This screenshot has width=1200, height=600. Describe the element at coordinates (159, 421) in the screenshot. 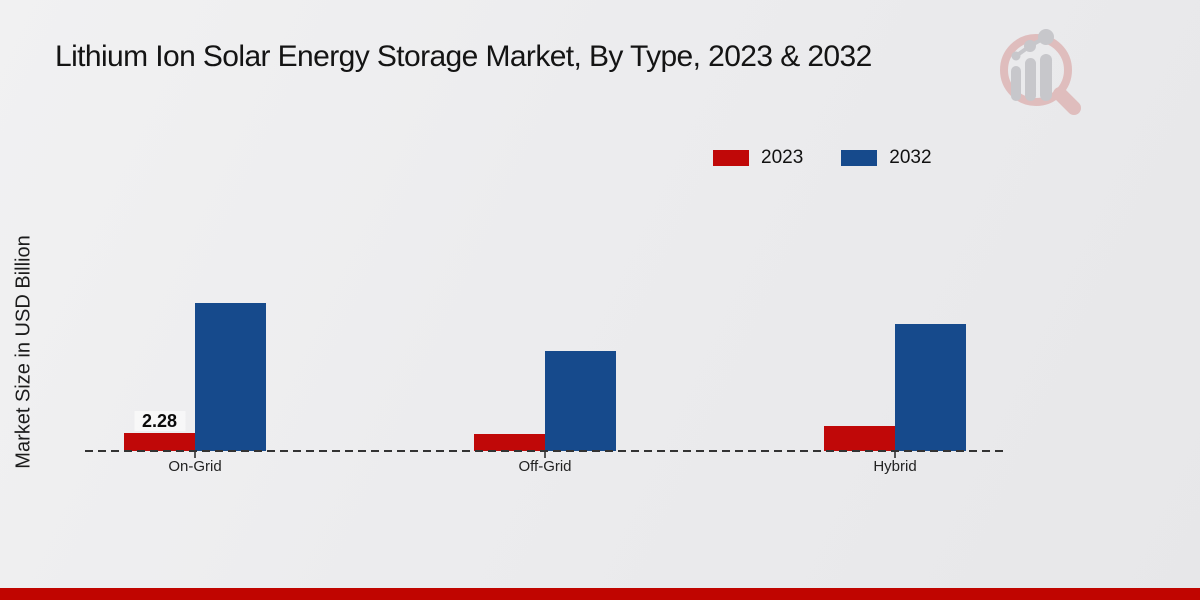

I see `data-label-2023-on-grid: 2.28` at that location.